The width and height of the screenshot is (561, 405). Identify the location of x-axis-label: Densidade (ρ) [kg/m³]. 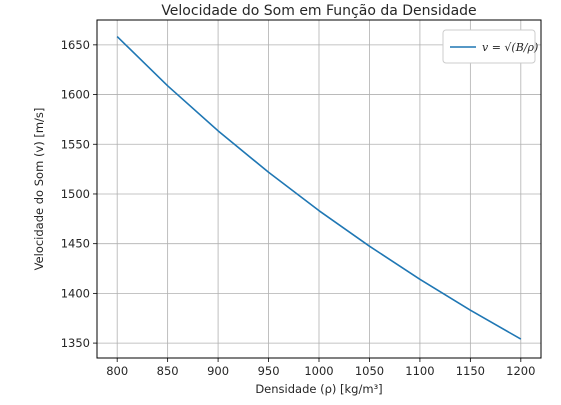
(318, 389).